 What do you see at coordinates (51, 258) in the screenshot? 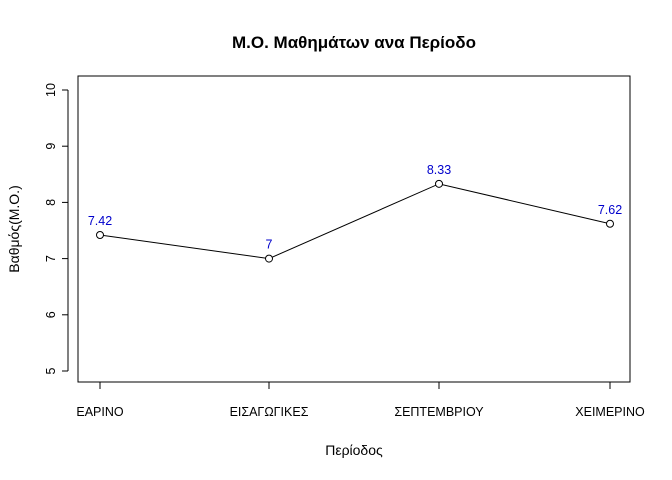
I see `y-tick-label: 7` at bounding box center [51, 258].